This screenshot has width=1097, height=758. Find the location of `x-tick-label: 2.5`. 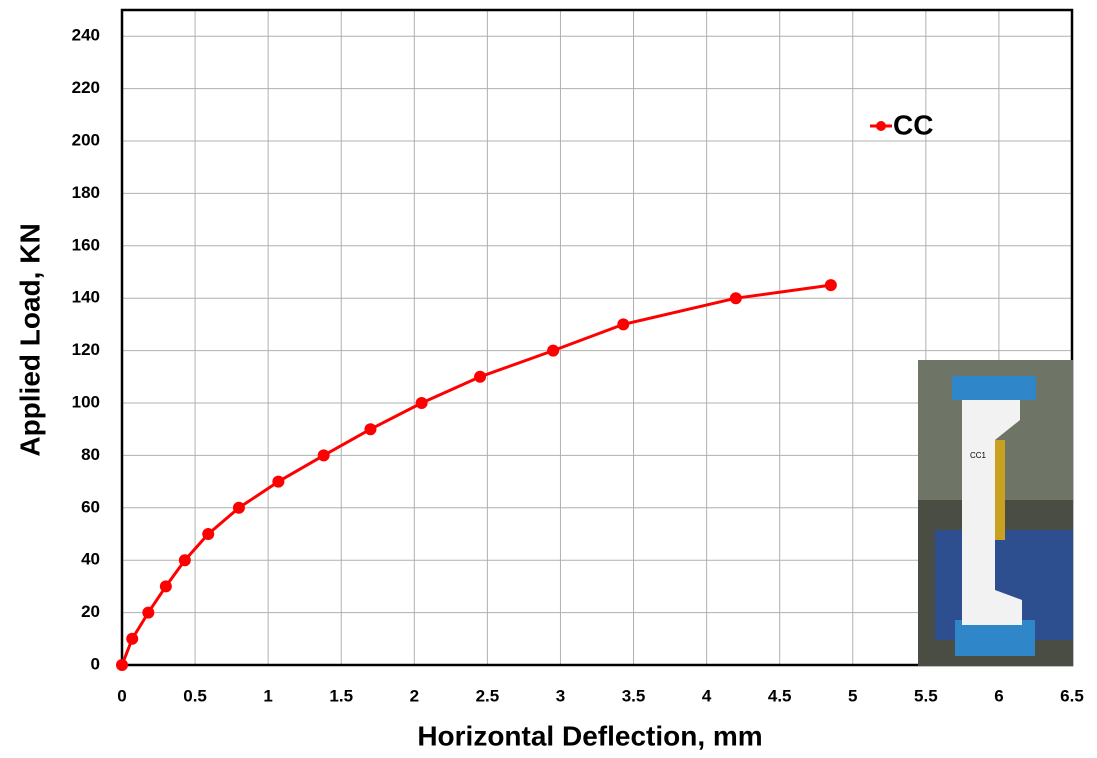

x-tick-label: 2.5 is located at coordinates (488, 695).